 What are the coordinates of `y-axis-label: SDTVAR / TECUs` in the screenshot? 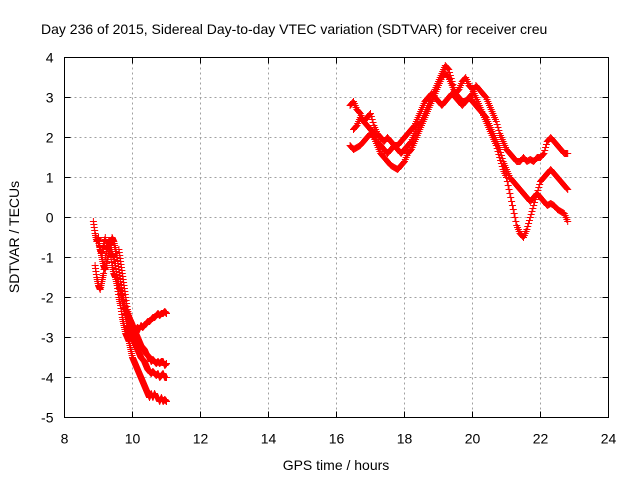 It's located at (14, 237).